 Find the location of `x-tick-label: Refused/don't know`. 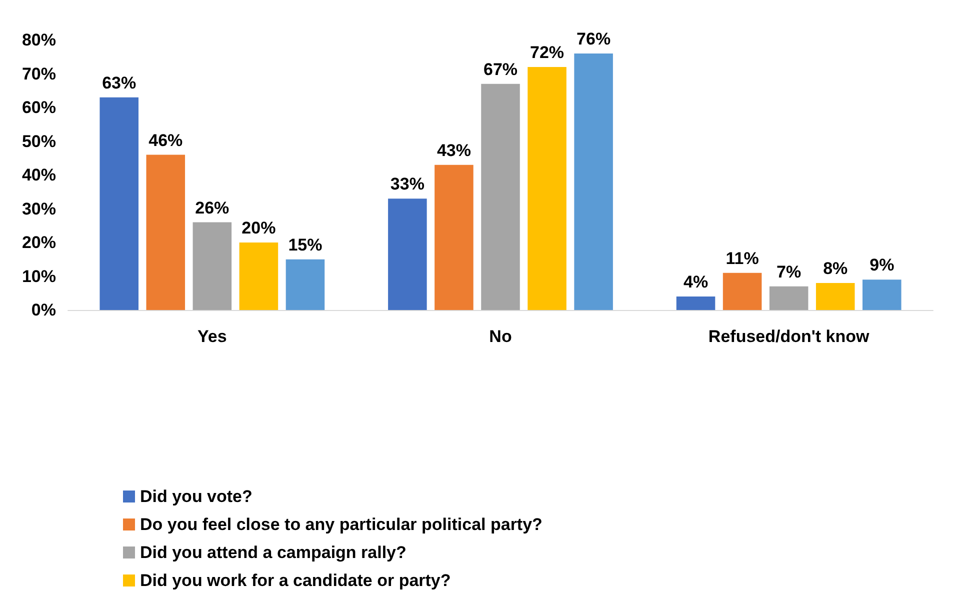

x-tick-label: Refused/don't know is located at coordinates (789, 336).